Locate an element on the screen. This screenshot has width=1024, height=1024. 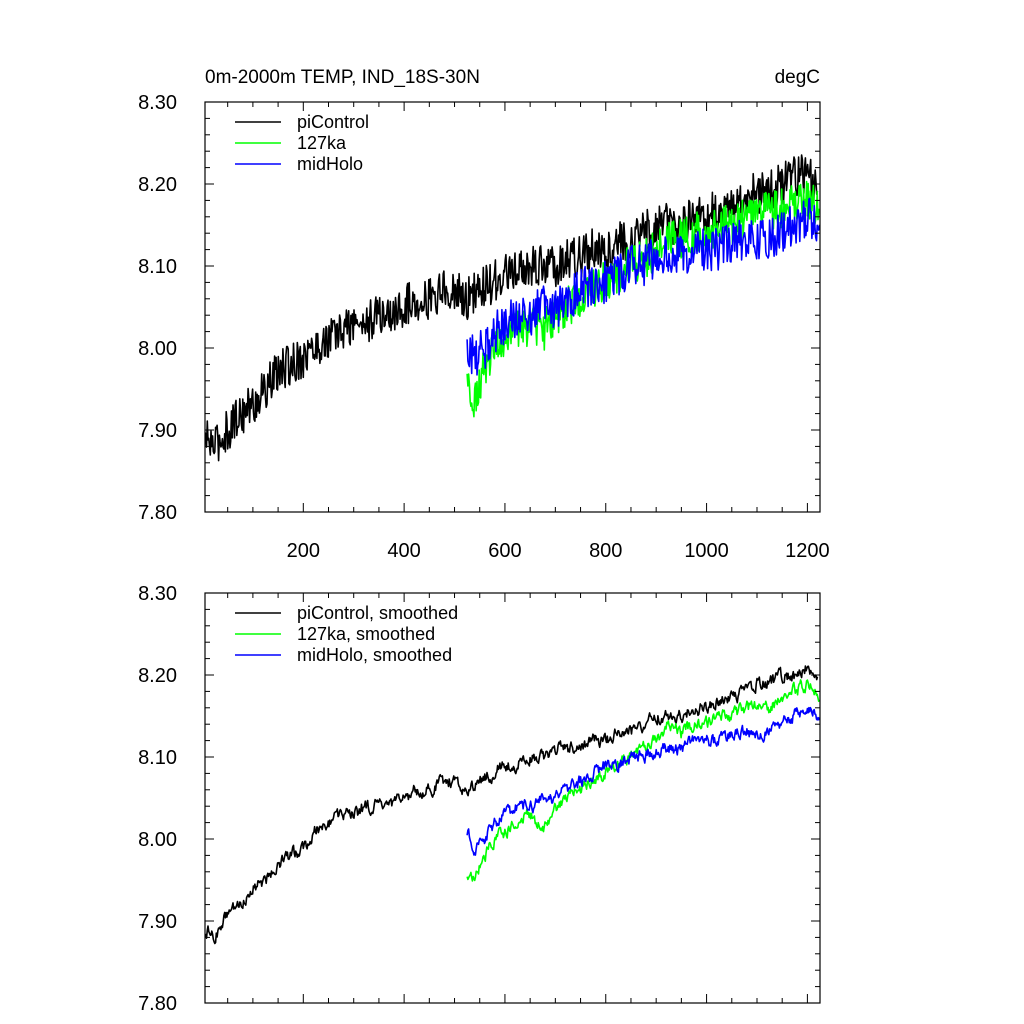
legend-label: piControl is located at coordinates (333, 122).